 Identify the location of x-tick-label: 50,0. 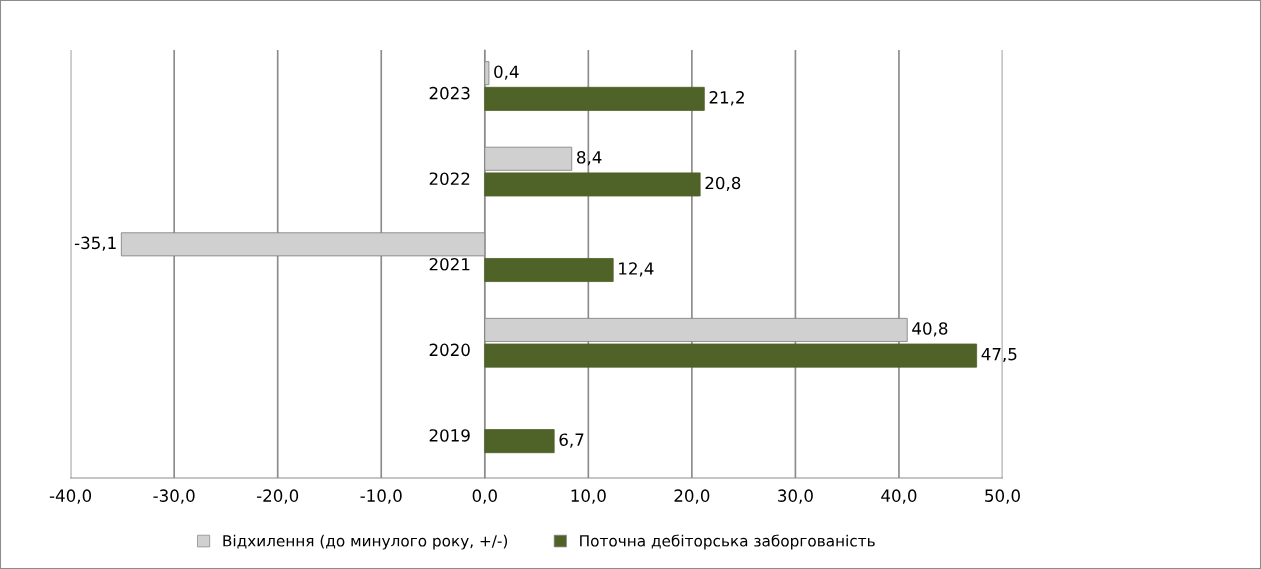
(1002, 496).